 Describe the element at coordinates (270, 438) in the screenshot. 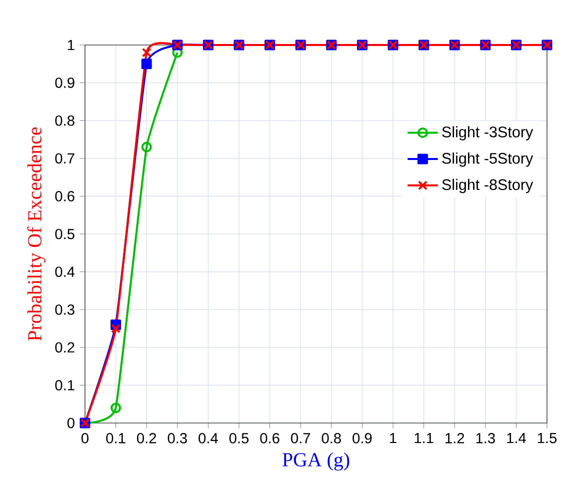

I see `x-tick-label: 0.6` at that location.